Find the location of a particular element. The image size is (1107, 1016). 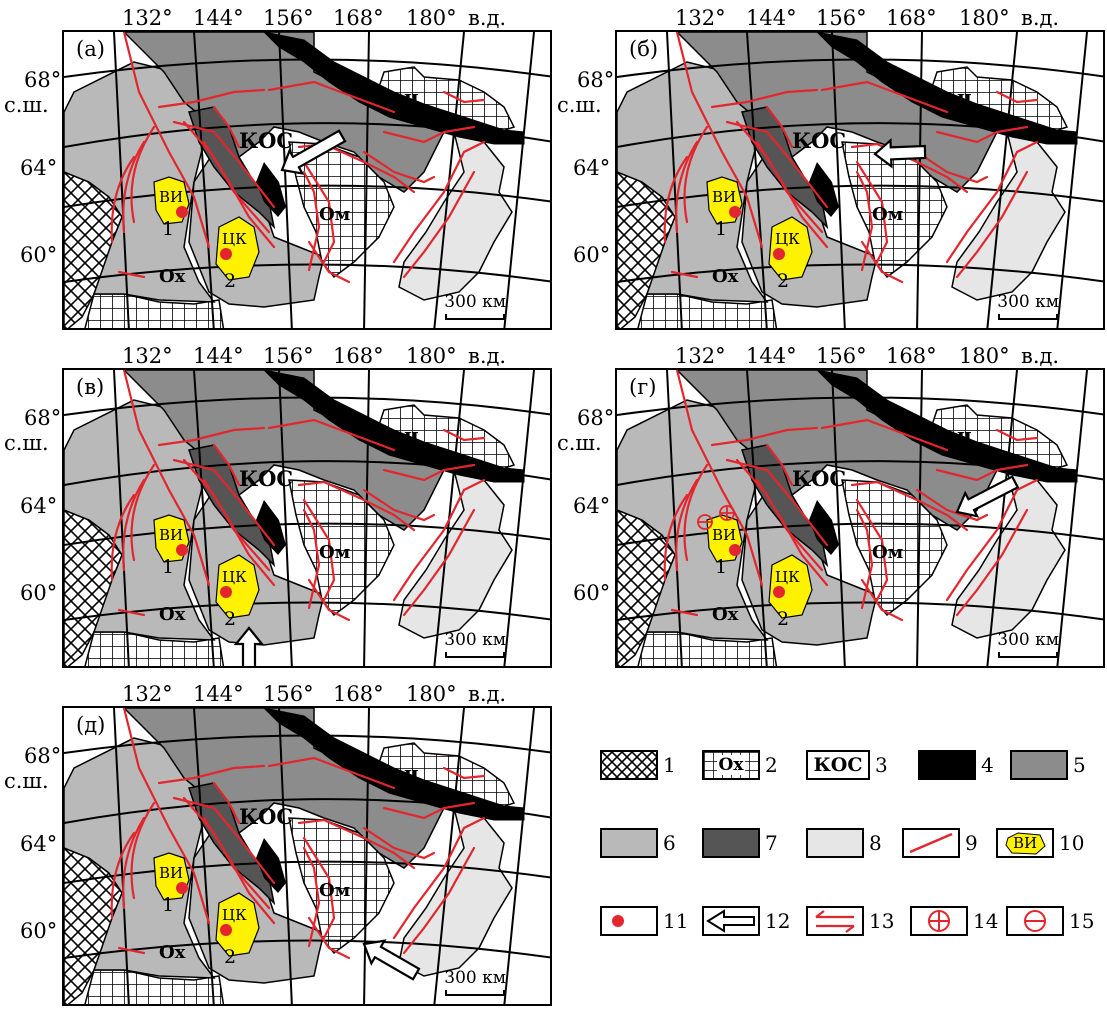

charcoal-swatch is located at coordinates (731, 843).